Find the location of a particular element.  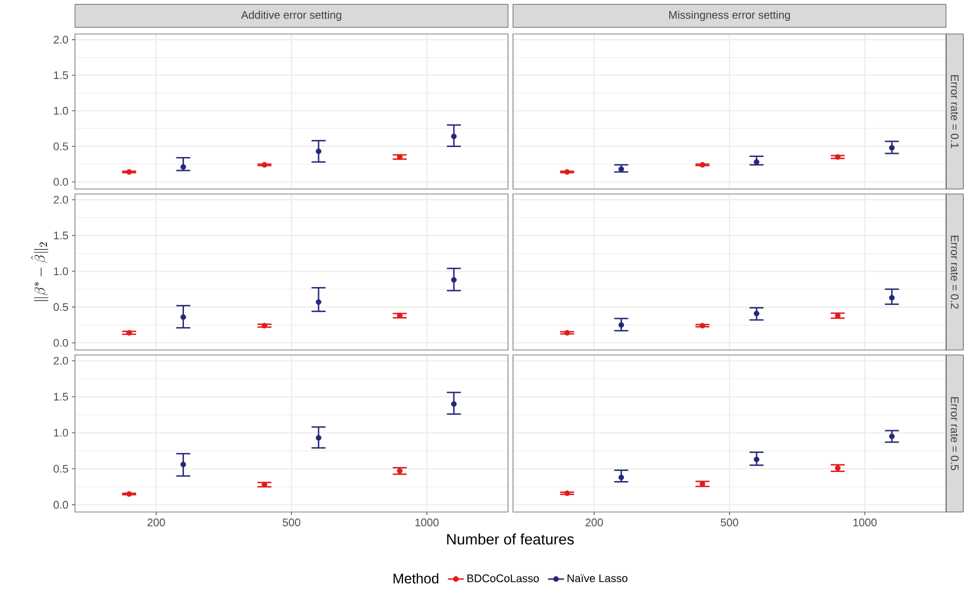

legend-label: BDCoCoLasso is located at coordinates (503, 578).